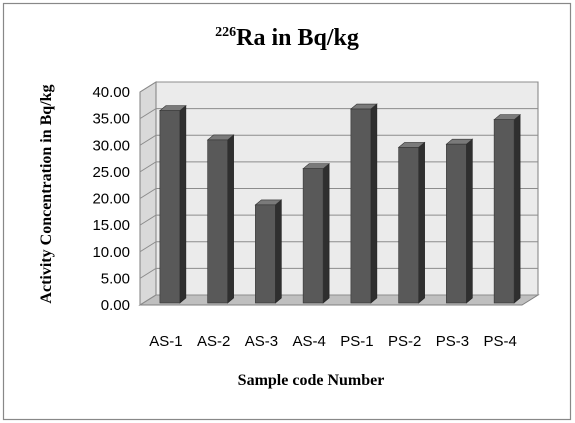 This screenshot has height=423, width=575. I want to click on x-axis-title: Sample code Number, so click(311, 380).